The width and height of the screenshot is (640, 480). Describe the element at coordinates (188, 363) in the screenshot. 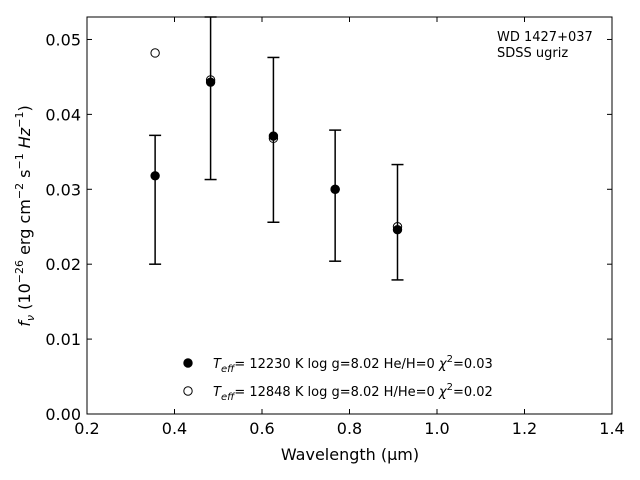

I see `legend-marker-filled` at that location.